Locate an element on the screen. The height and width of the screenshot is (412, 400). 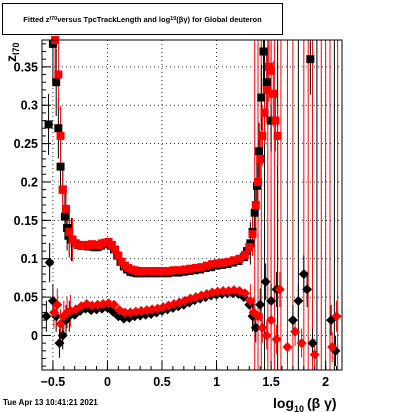
title-log-subscript: 10 is located at coordinates (173, 19).